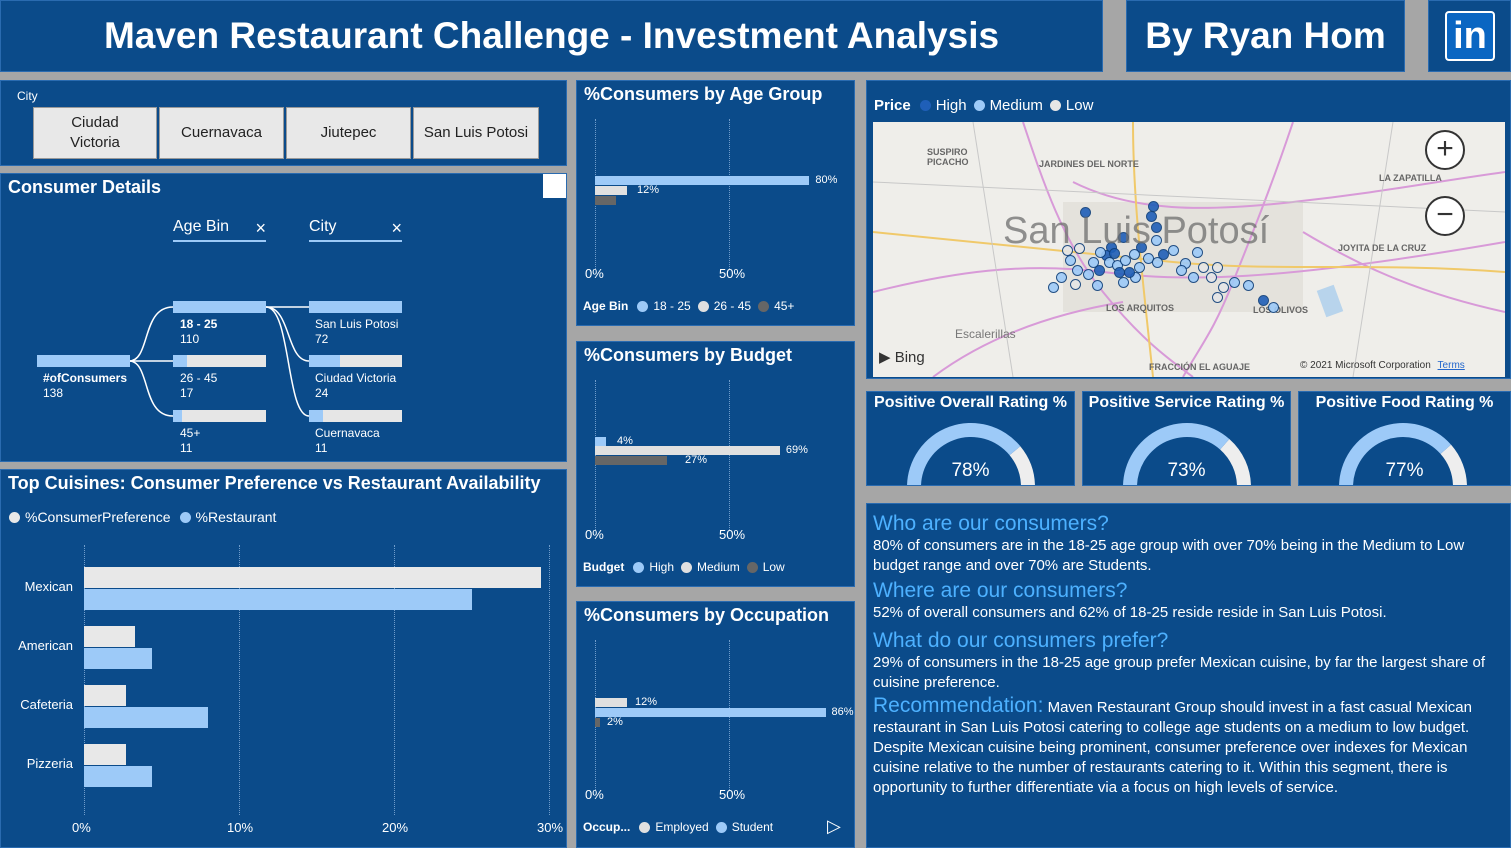 The height and width of the screenshot is (848, 1511). Describe the element at coordinates (834, 826) in the screenshot. I see `legend-next-icon: ▷` at that location.